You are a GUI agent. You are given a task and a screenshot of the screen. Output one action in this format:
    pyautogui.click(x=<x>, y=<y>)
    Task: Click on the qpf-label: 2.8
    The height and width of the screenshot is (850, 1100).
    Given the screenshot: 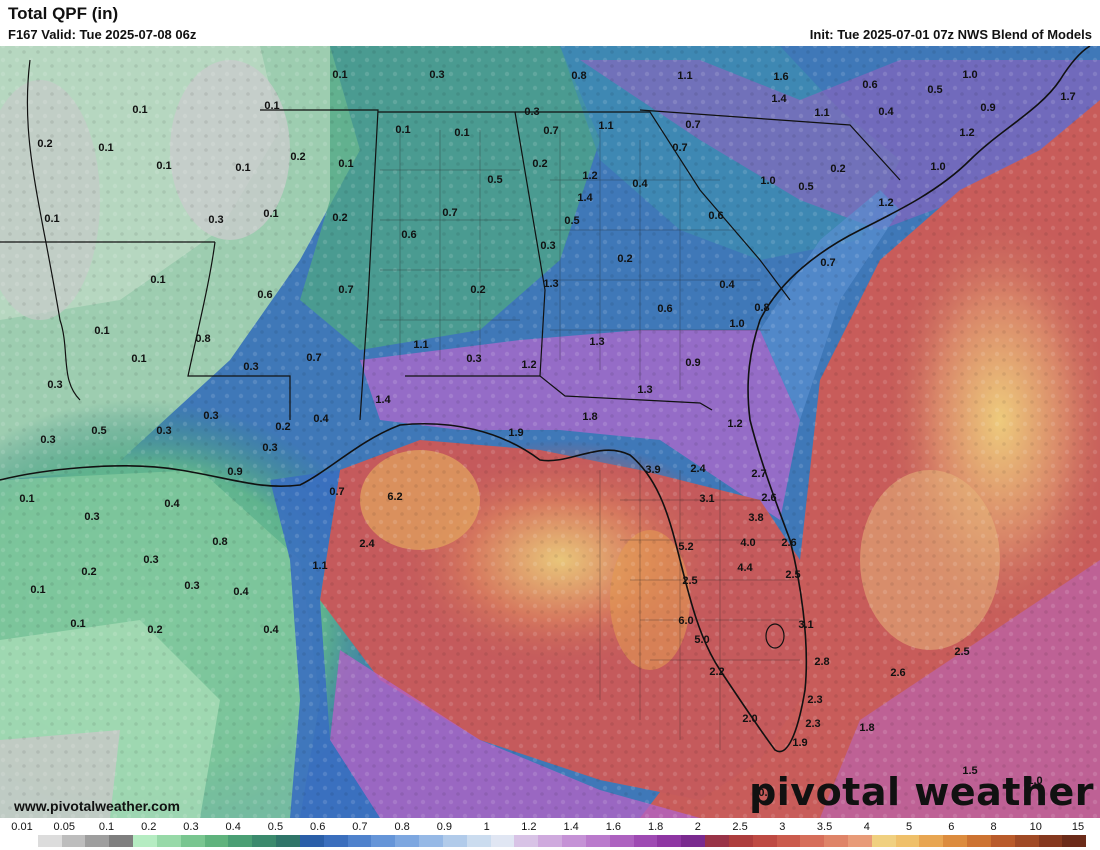 What is the action you would take?
    pyautogui.click(x=821, y=662)
    